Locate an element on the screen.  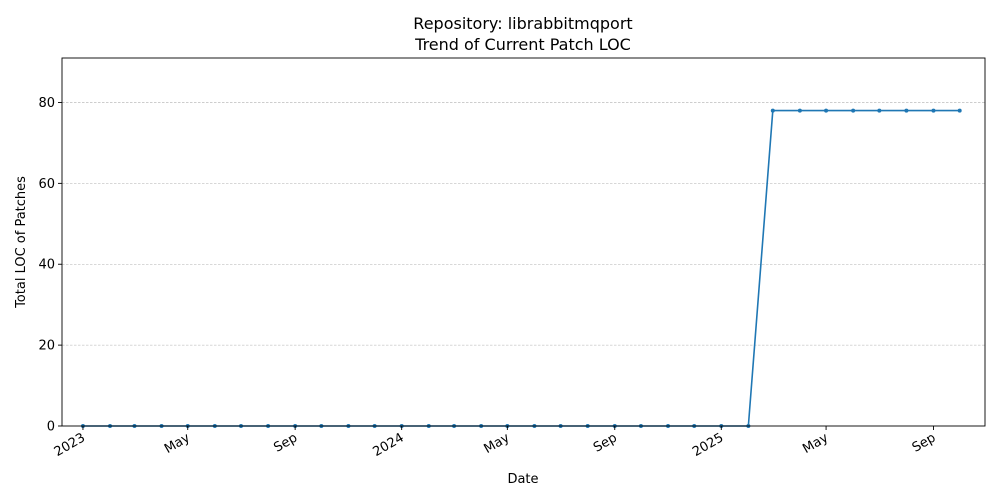
y-tick-label: 60 is located at coordinates (46, 184).